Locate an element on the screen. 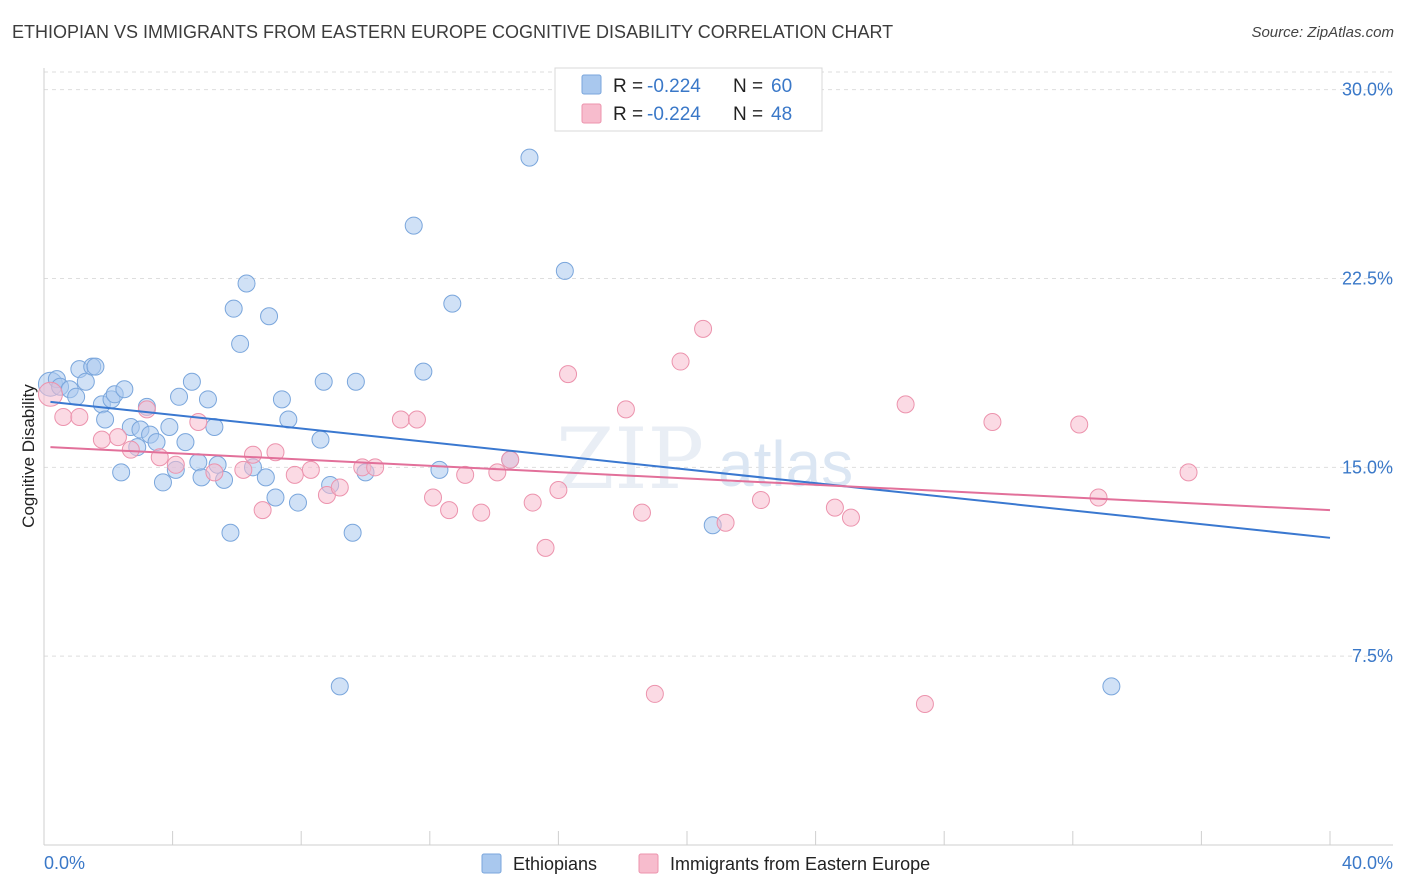 The image size is (1406, 892). trend-line-ethiopians is located at coordinates (690, 469).